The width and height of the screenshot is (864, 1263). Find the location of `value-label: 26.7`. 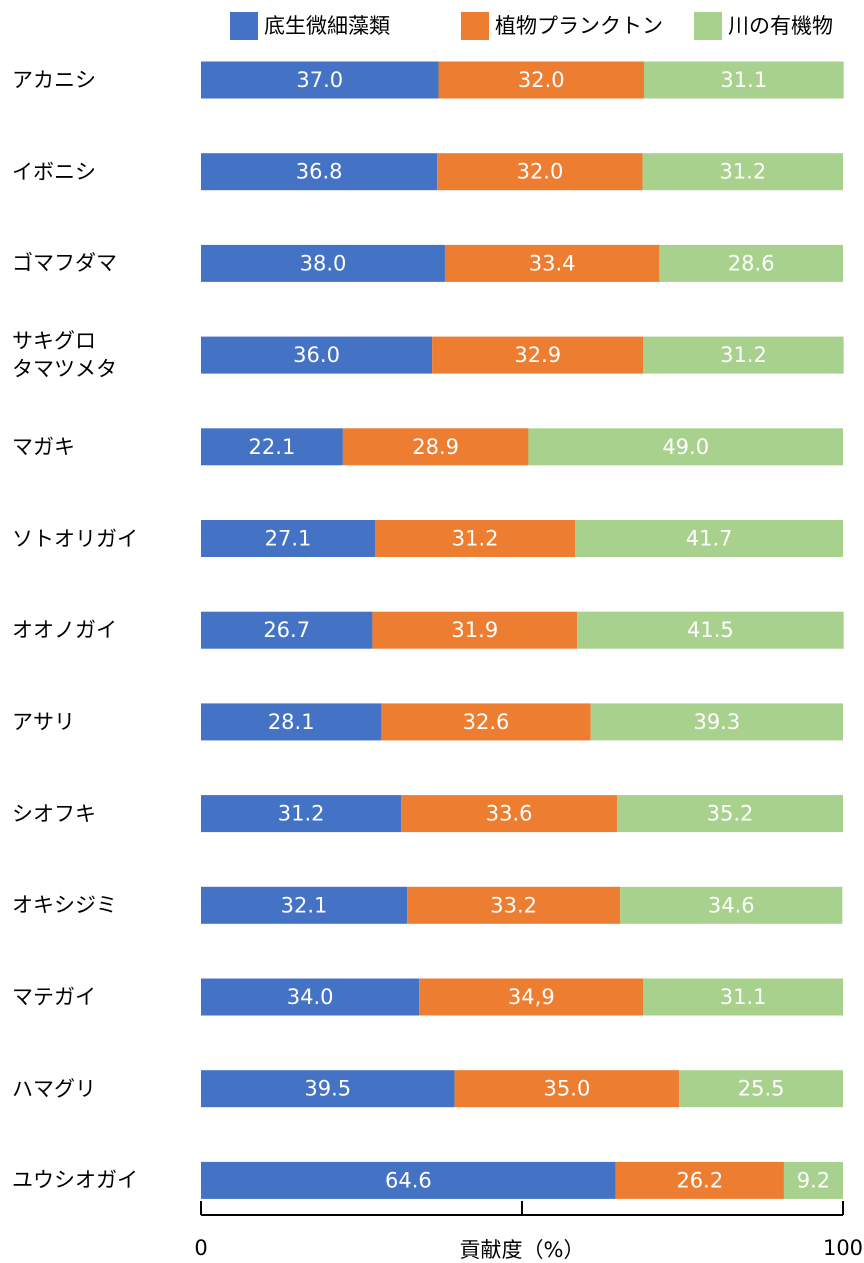

value-label: 26.7 is located at coordinates (286, 630).